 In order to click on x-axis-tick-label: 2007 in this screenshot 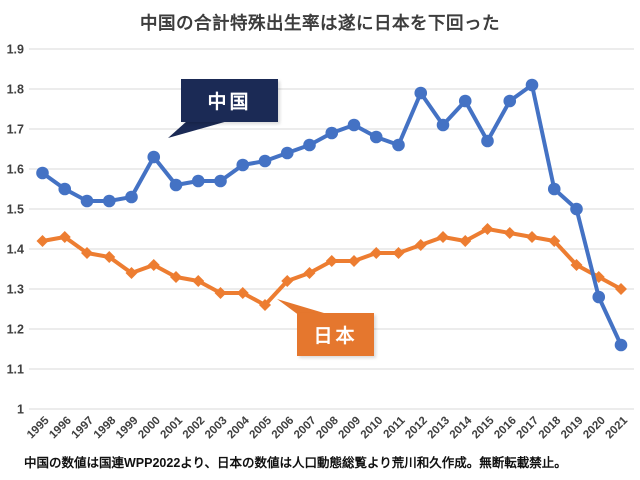, I will do `click(305, 428)`.